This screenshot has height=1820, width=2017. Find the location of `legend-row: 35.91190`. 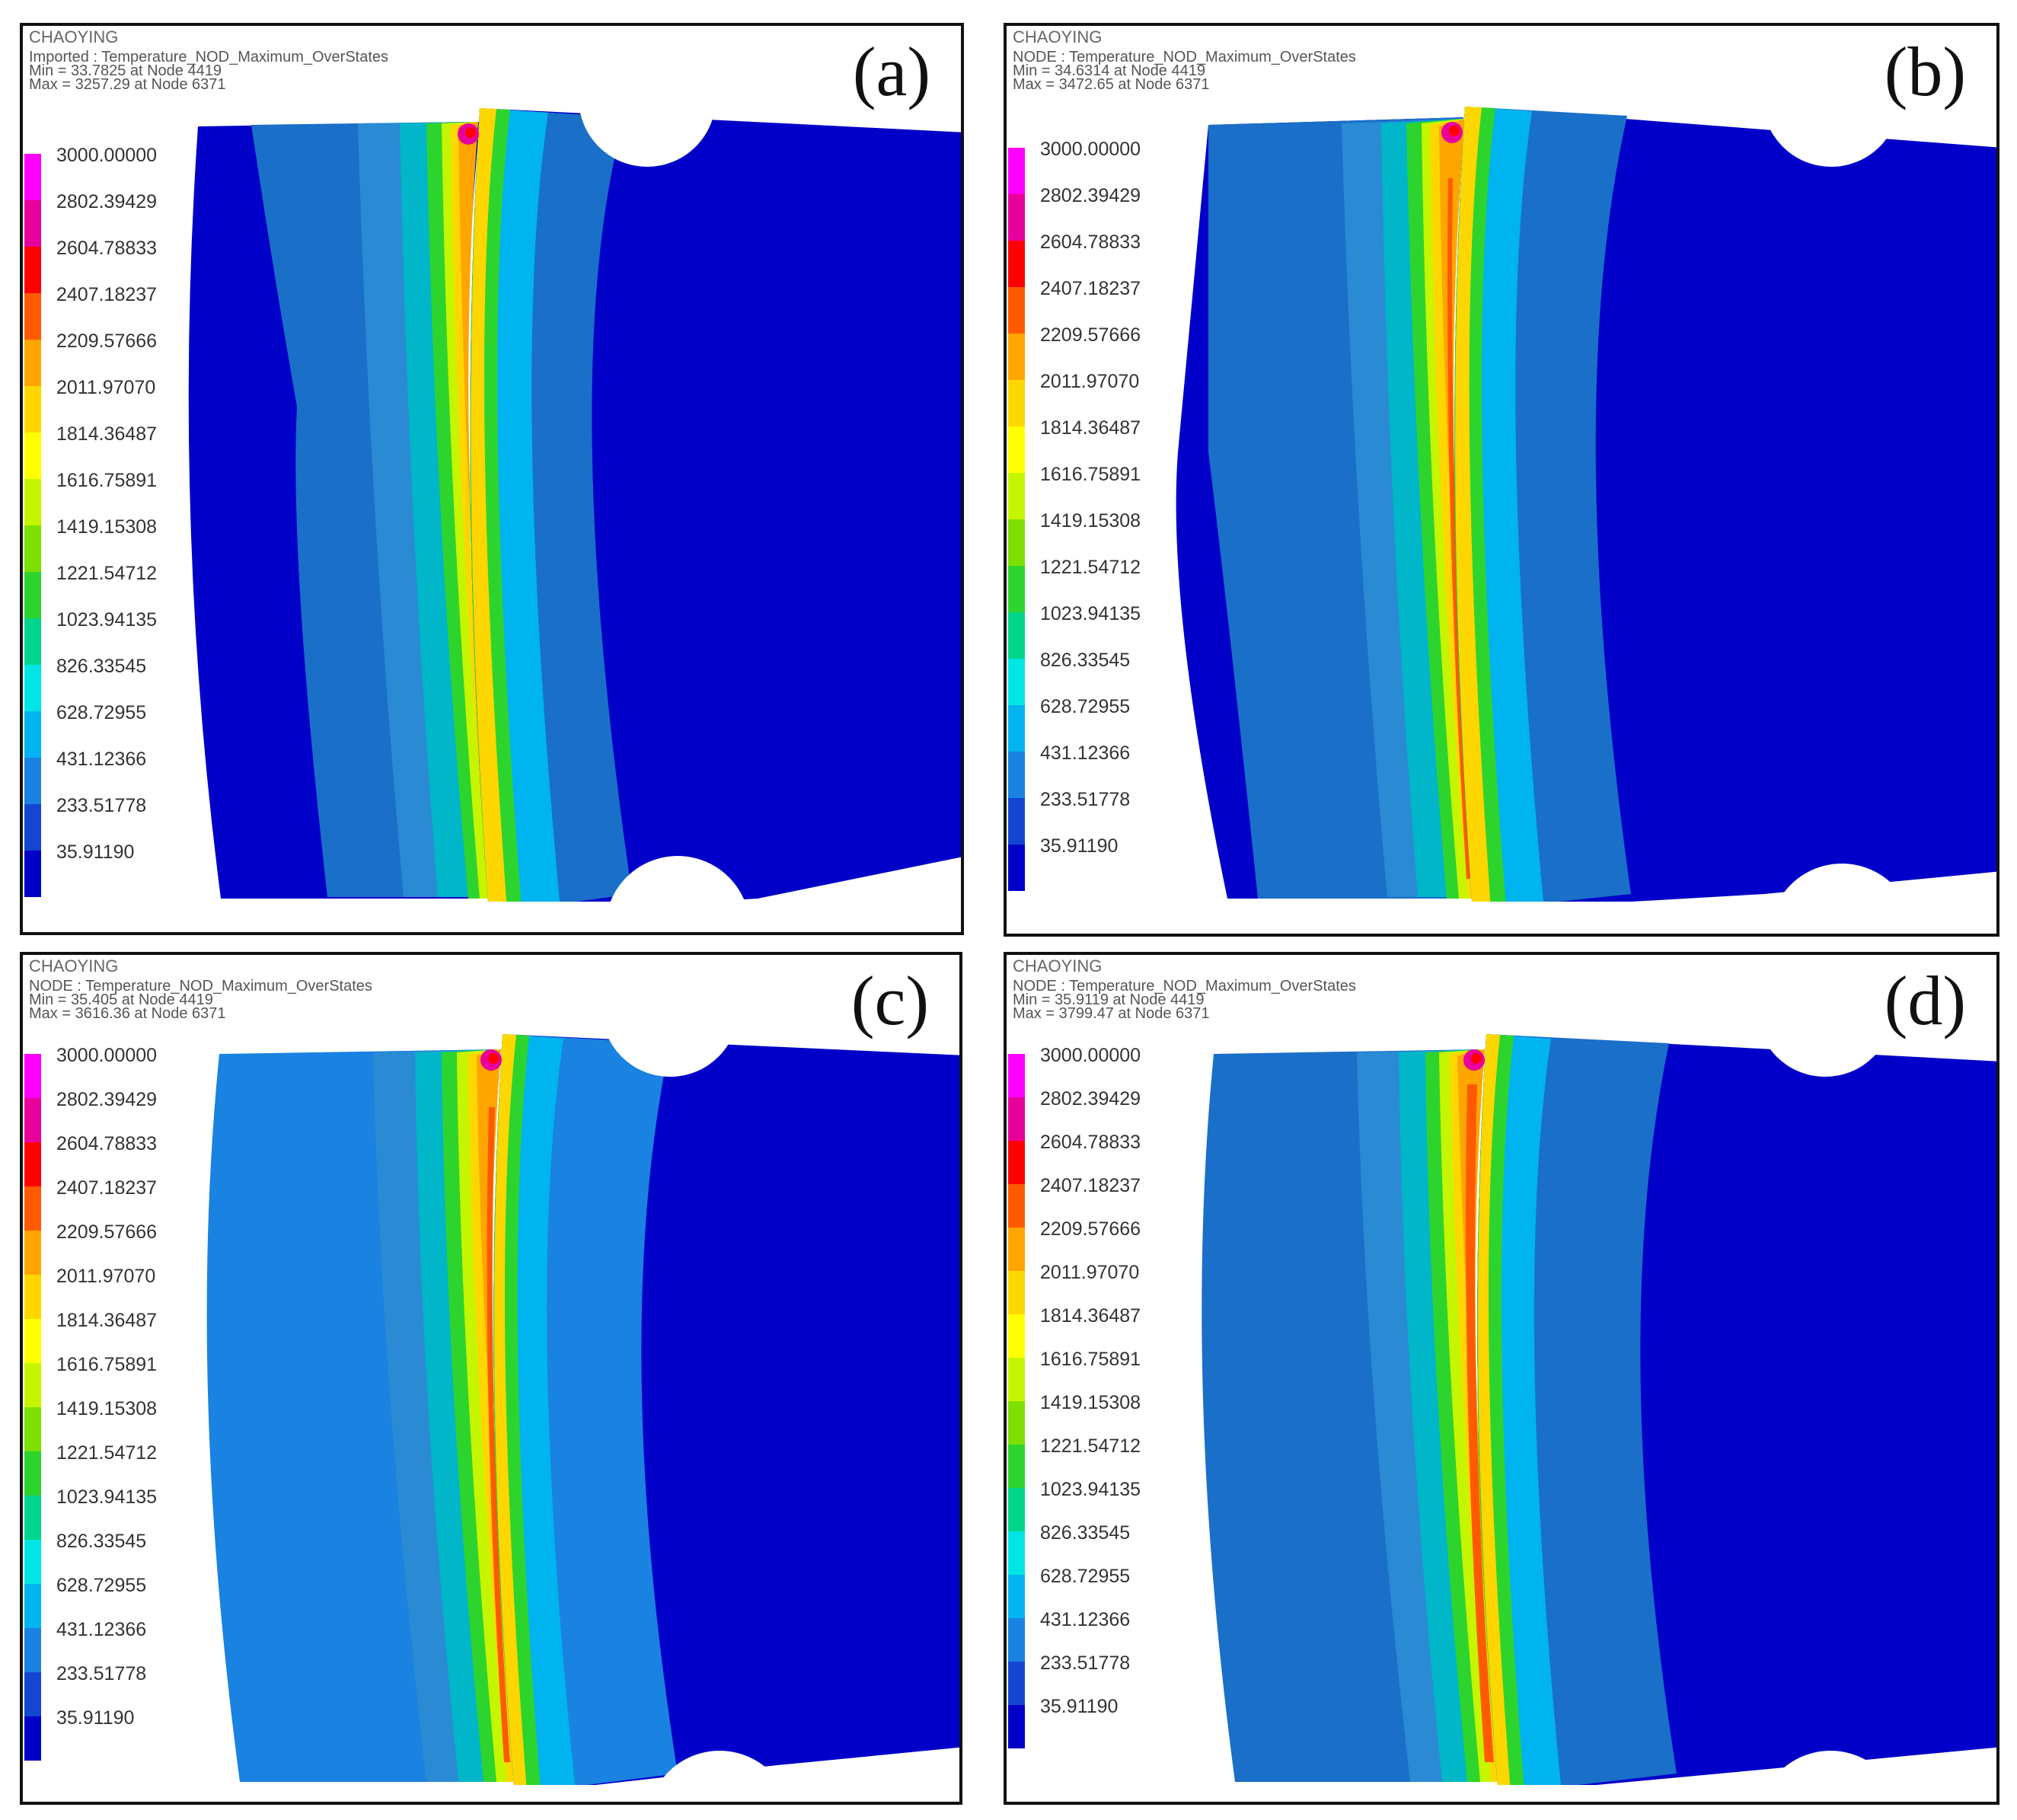

legend-row: 35.91190 is located at coordinates (122, 870).